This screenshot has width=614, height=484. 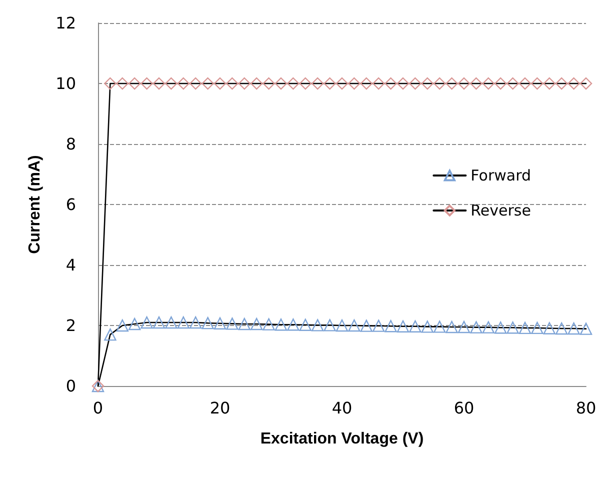 What do you see at coordinates (500, 211) in the screenshot?
I see `legend-label: Reverse` at bounding box center [500, 211].